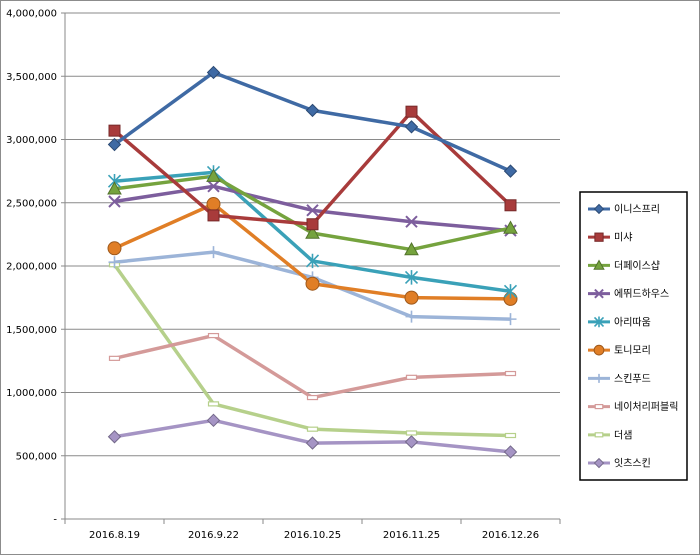 Image resolution: width=700 pixels, height=555 pixels. I want to click on y-tick-label: -, so click(55, 520).